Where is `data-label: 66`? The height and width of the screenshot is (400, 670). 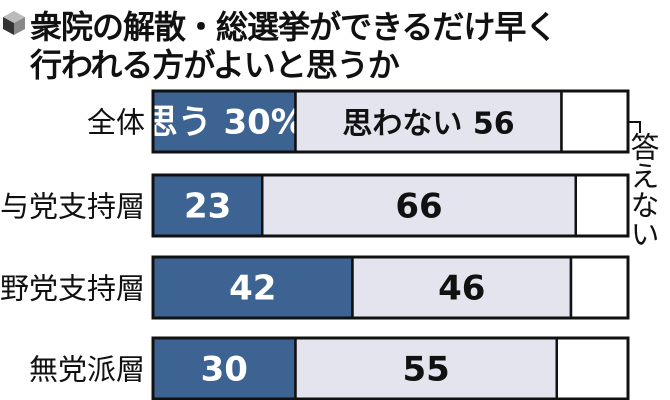
data-label: 66 is located at coordinates (418, 207).